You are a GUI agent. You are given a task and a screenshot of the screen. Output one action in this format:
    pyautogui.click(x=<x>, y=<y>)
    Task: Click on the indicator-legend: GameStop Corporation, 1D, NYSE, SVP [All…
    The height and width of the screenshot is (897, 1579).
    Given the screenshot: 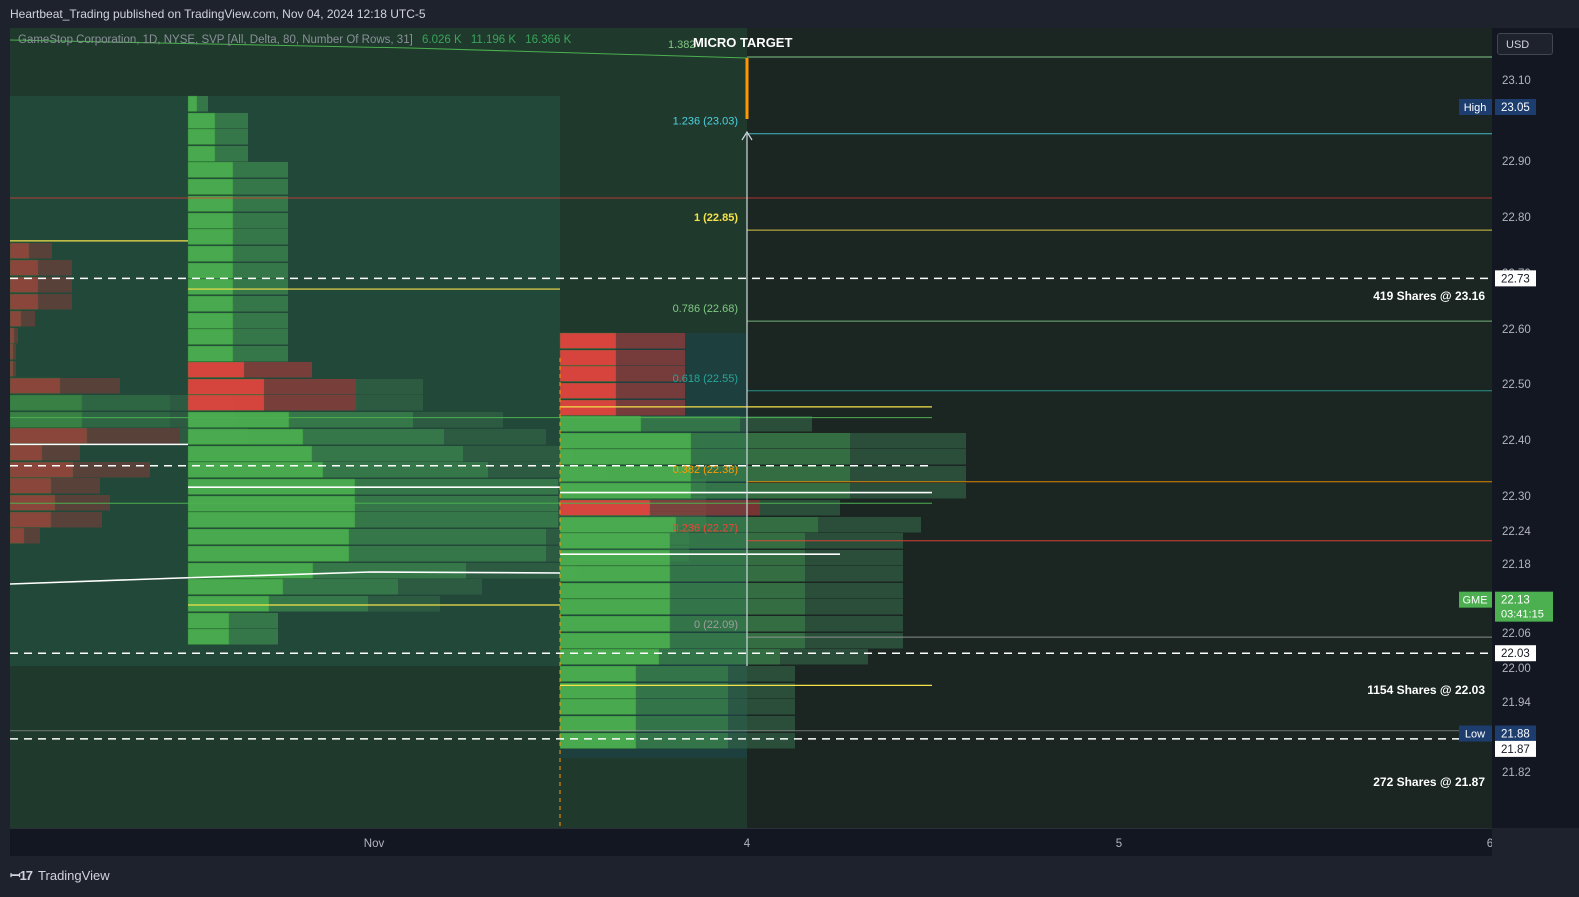 What is the action you would take?
    pyautogui.click(x=294, y=40)
    